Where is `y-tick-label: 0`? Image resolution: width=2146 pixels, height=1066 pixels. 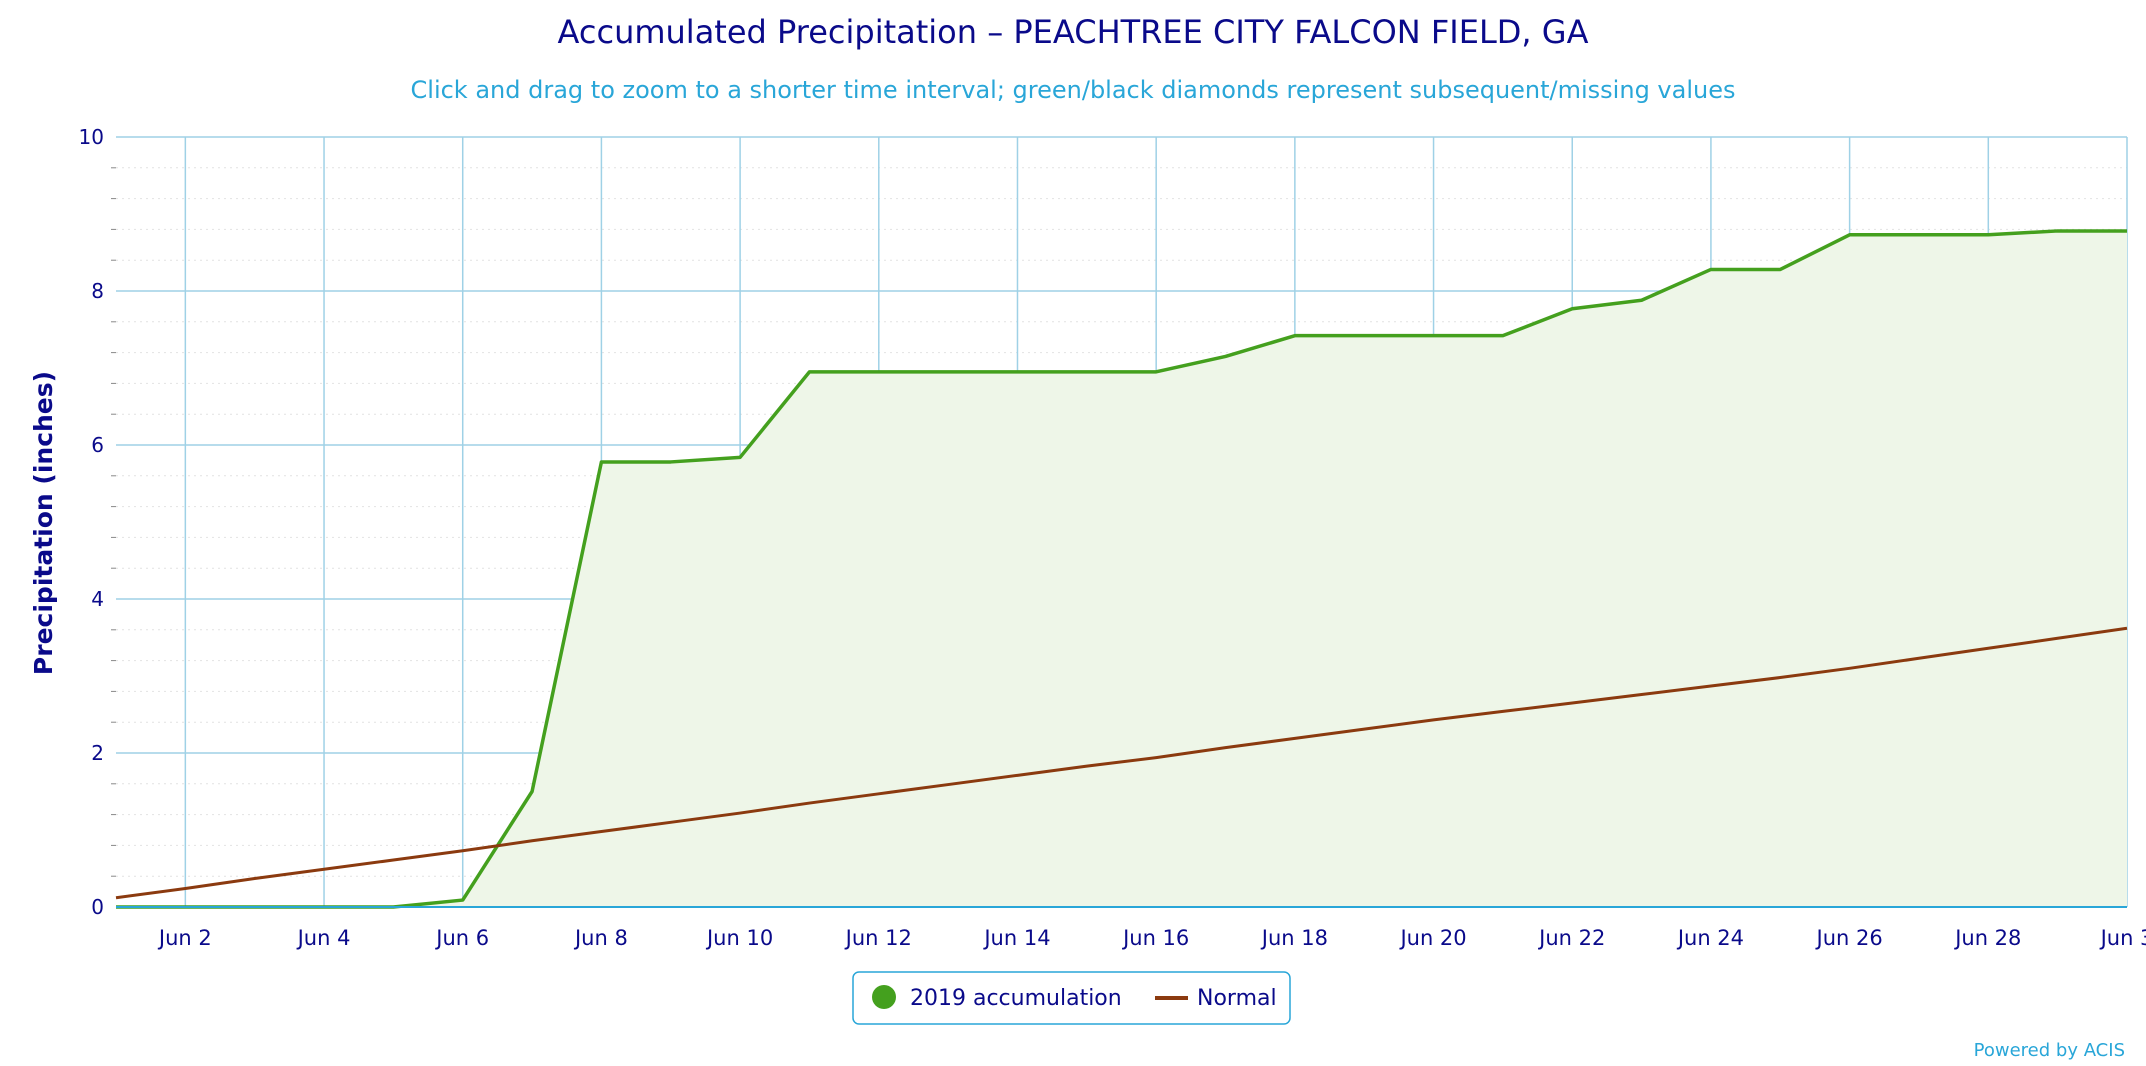
y-tick-label: 0 is located at coordinates (97, 907).